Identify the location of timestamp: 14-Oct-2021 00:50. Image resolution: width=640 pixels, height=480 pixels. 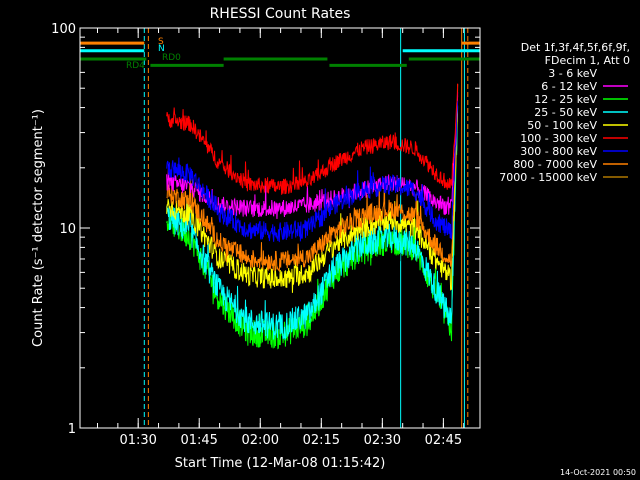
(598, 472).